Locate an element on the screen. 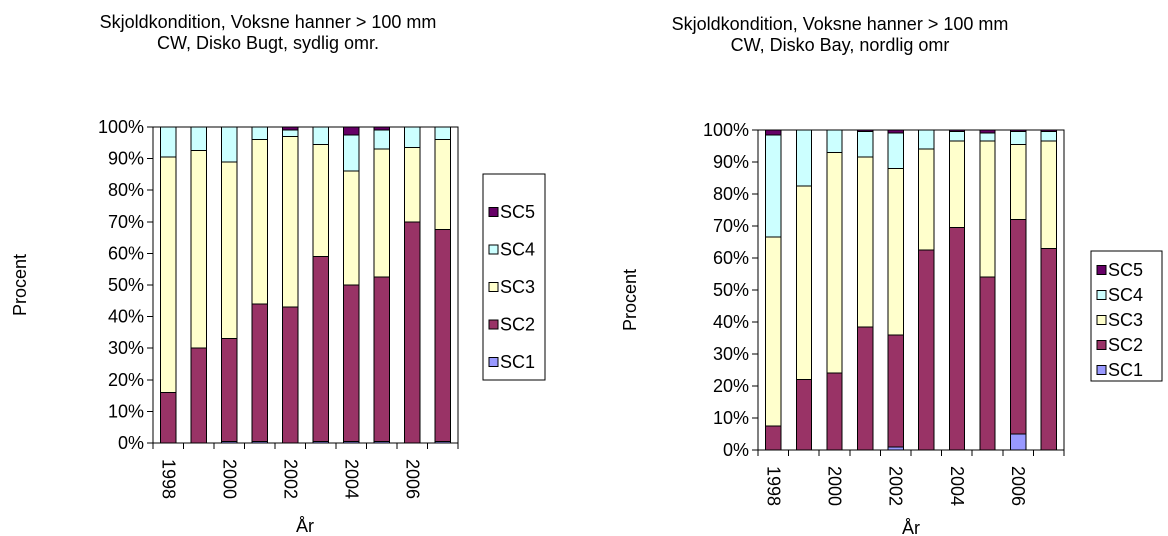 The image size is (1168, 536). legend-item-sc5: SC5 is located at coordinates (511, 212).